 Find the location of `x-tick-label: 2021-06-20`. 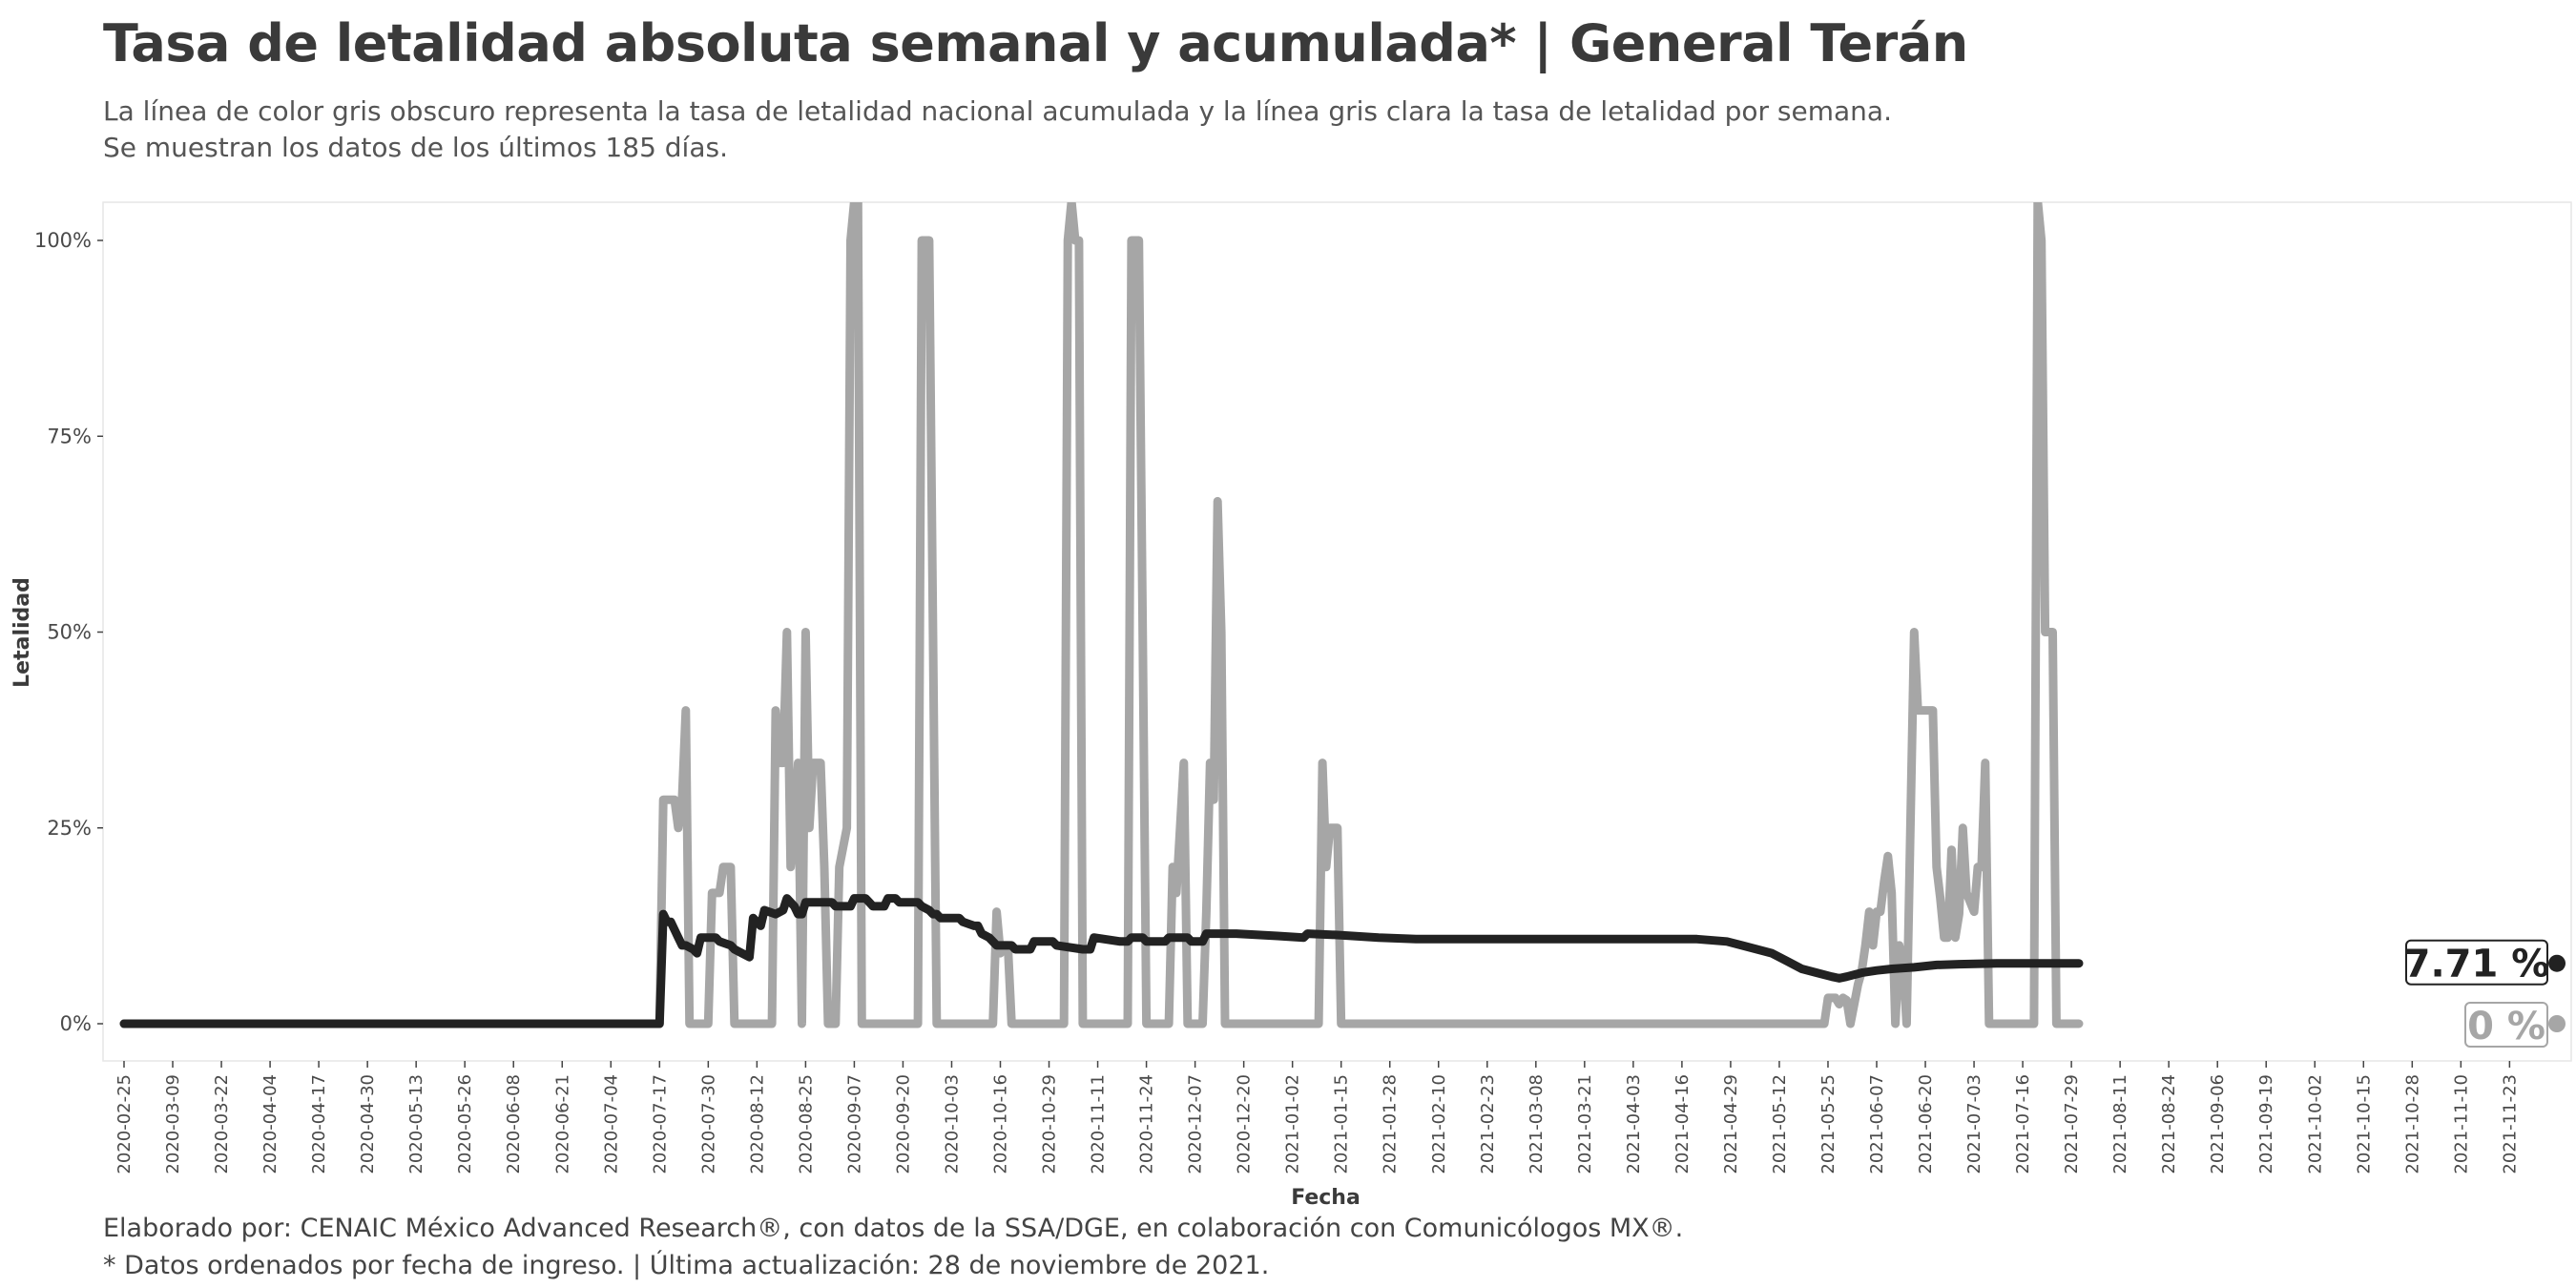

x-tick-label: 2021-06-20 is located at coordinates (1926, 1124).